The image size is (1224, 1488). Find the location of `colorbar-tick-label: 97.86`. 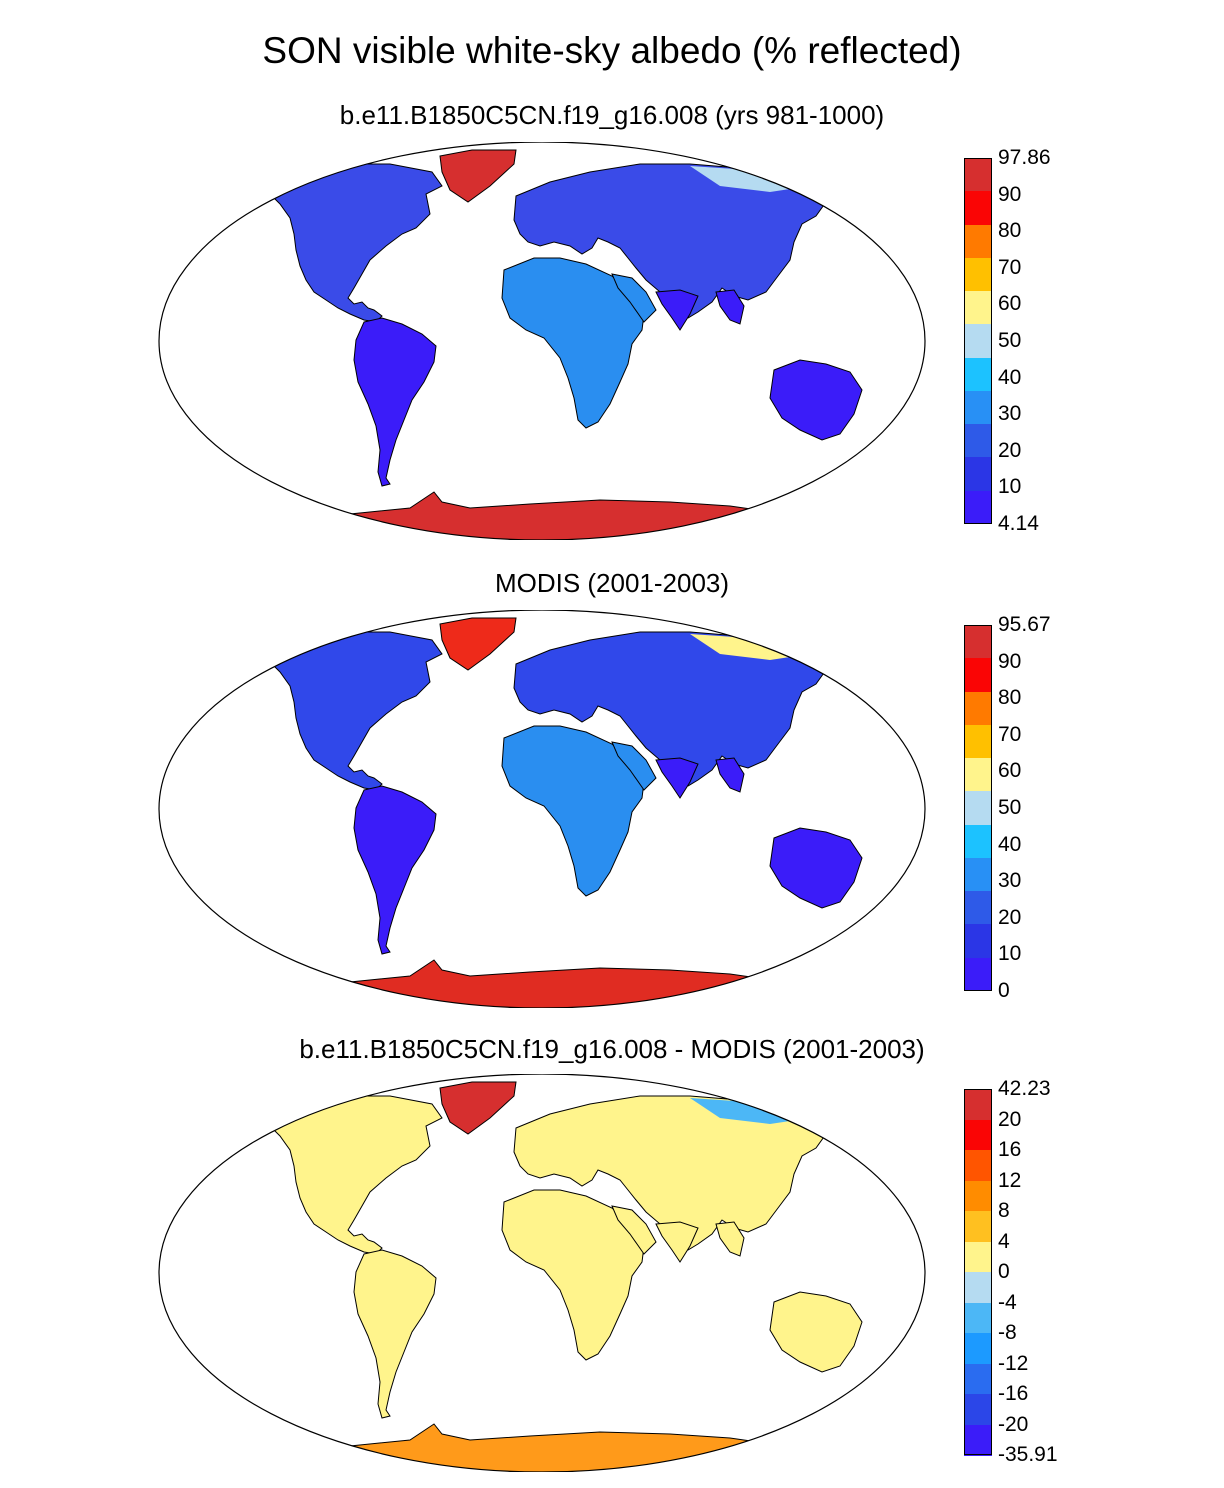

colorbar-tick-label: 97.86 is located at coordinates (1024, 157).